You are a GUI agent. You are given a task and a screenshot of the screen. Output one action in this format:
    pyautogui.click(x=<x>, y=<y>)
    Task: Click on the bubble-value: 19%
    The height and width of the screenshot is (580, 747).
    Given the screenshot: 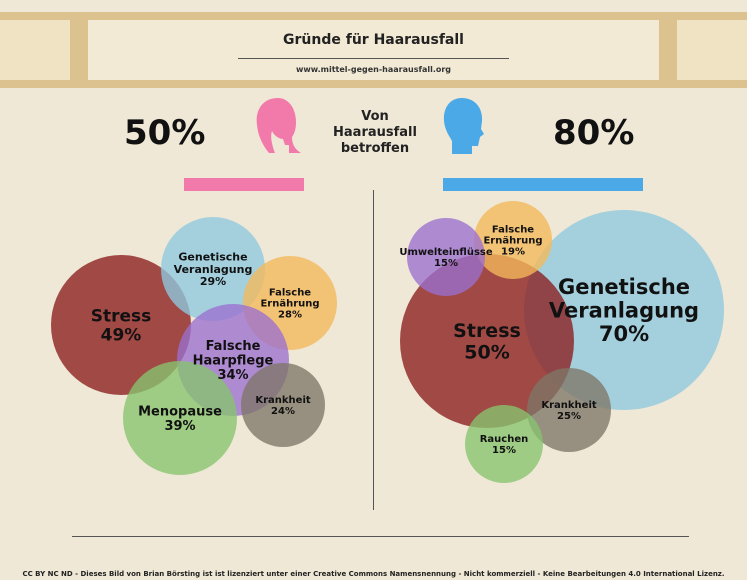 What is the action you would take?
    pyautogui.click(x=513, y=252)
    